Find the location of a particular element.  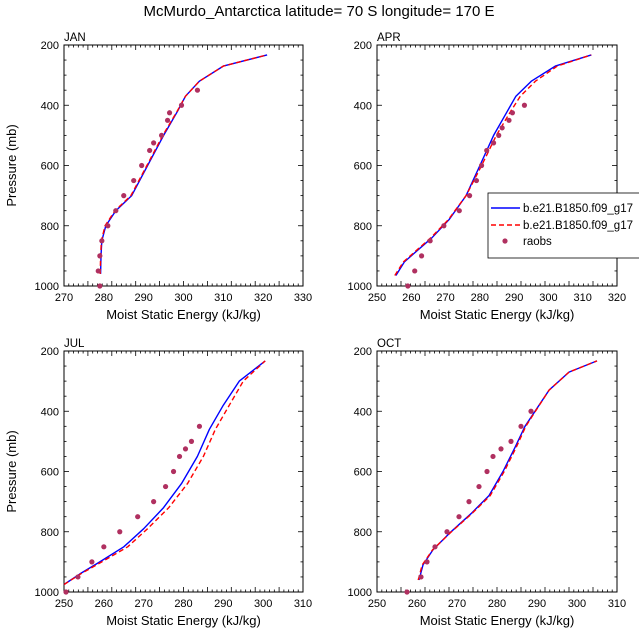

legend-label-raobs: raobs is located at coordinates (537, 242).